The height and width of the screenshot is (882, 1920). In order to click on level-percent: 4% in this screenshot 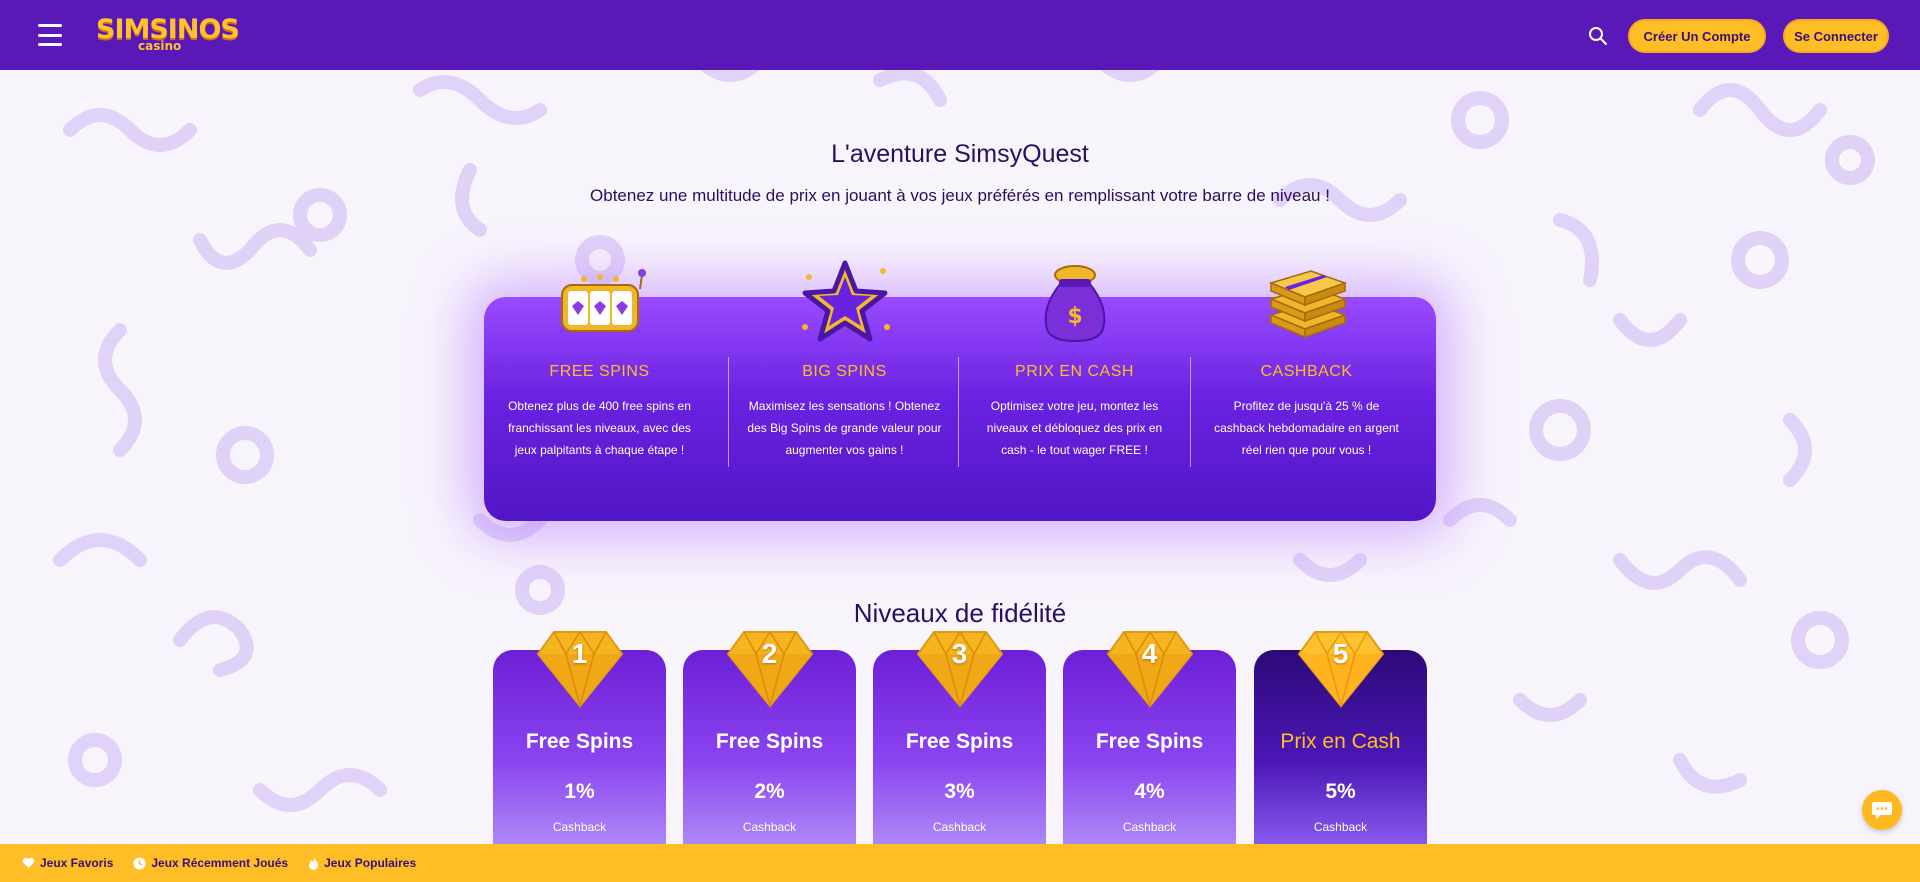, I will do `click(1149, 791)`.